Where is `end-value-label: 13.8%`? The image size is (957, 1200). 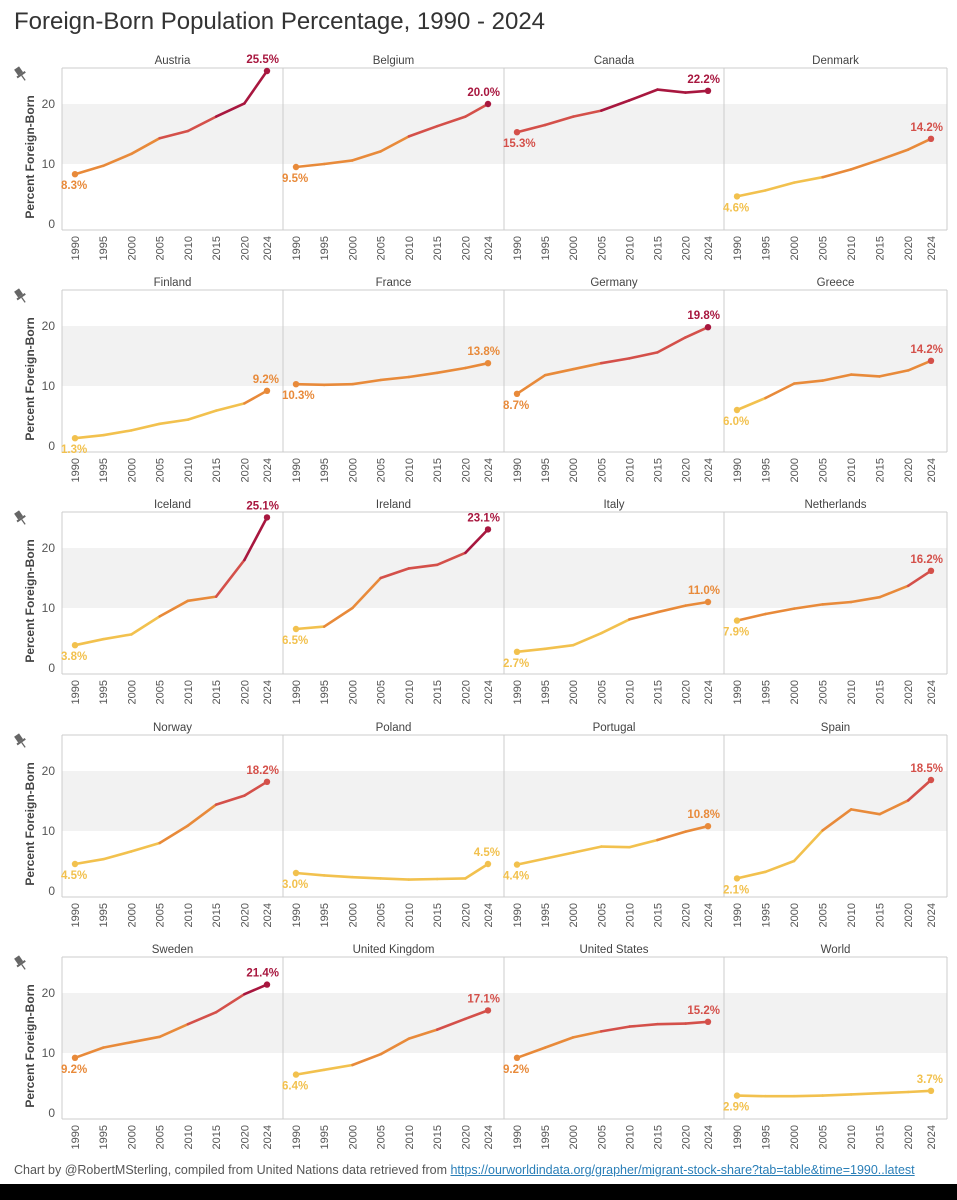
end-value-label: 13.8% is located at coordinates (483, 352).